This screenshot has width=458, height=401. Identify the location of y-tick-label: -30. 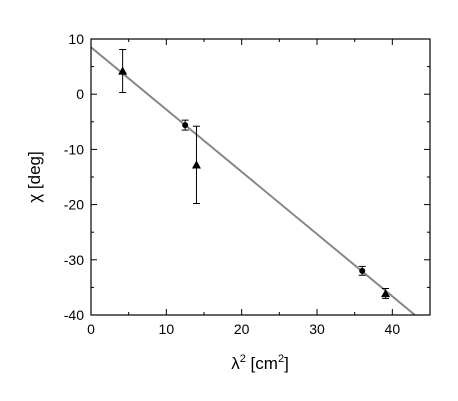
(74, 260).